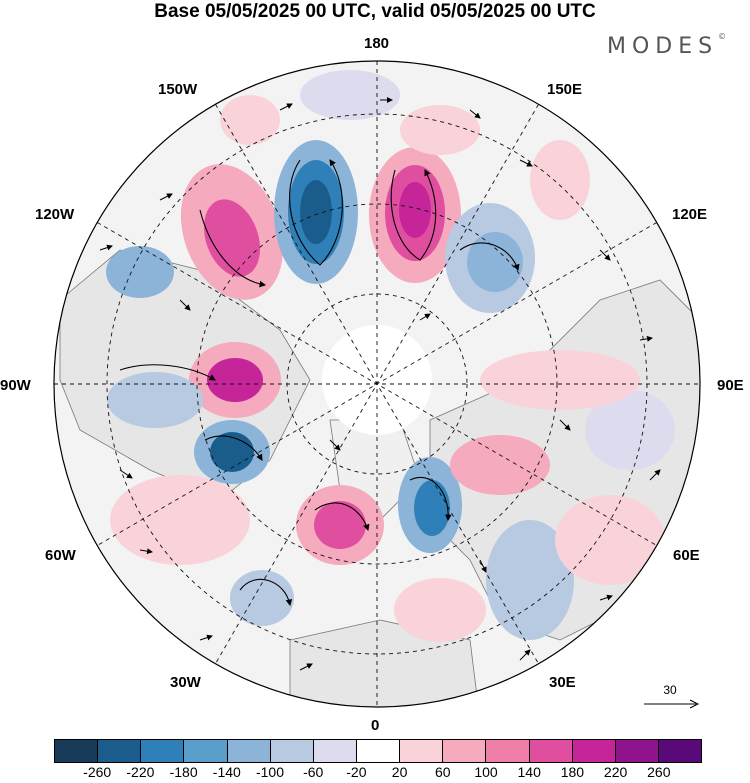 This screenshot has width=750, height=783. What do you see at coordinates (183, 772) in the screenshot?
I see `colorbar-tick-label: -180` at bounding box center [183, 772].